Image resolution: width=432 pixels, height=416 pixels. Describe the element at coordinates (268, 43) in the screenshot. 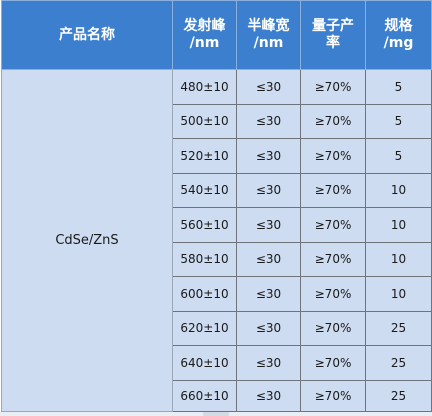

I see `header-fwhm-unit: /nm` at that location.